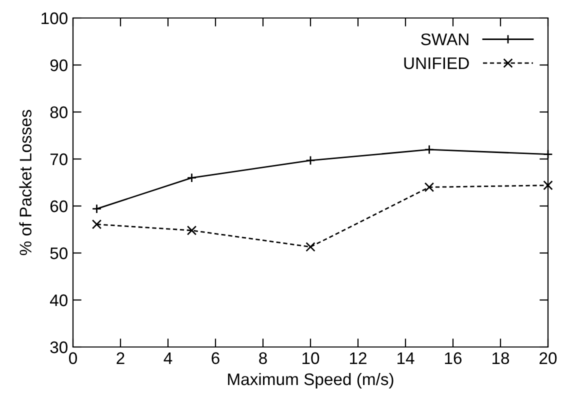  Describe the element at coordinates (358, 358) in the screenshot. I see `x-tick-label: 12` at that location.